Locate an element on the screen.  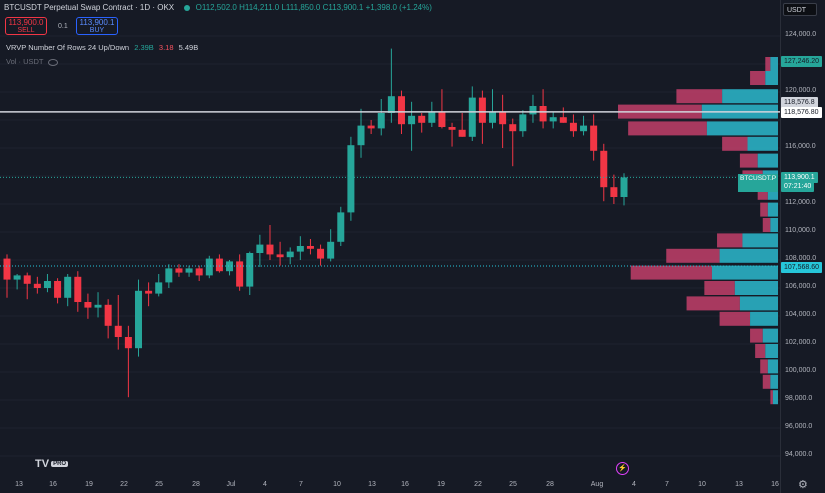
tradingview-logo: TV PRO is located at coordinates (52, 464).